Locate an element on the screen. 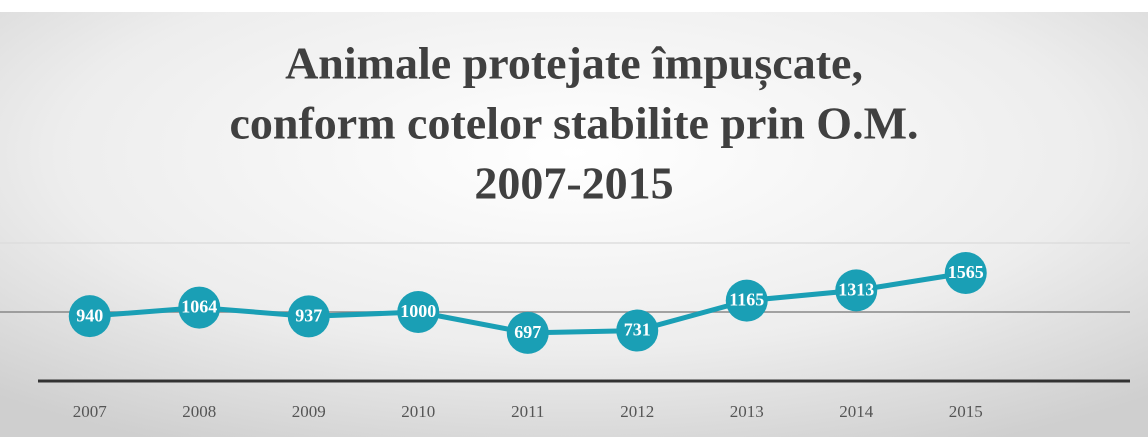  chart-title-line: 2007-2015 is located at coordinates (573, 183).